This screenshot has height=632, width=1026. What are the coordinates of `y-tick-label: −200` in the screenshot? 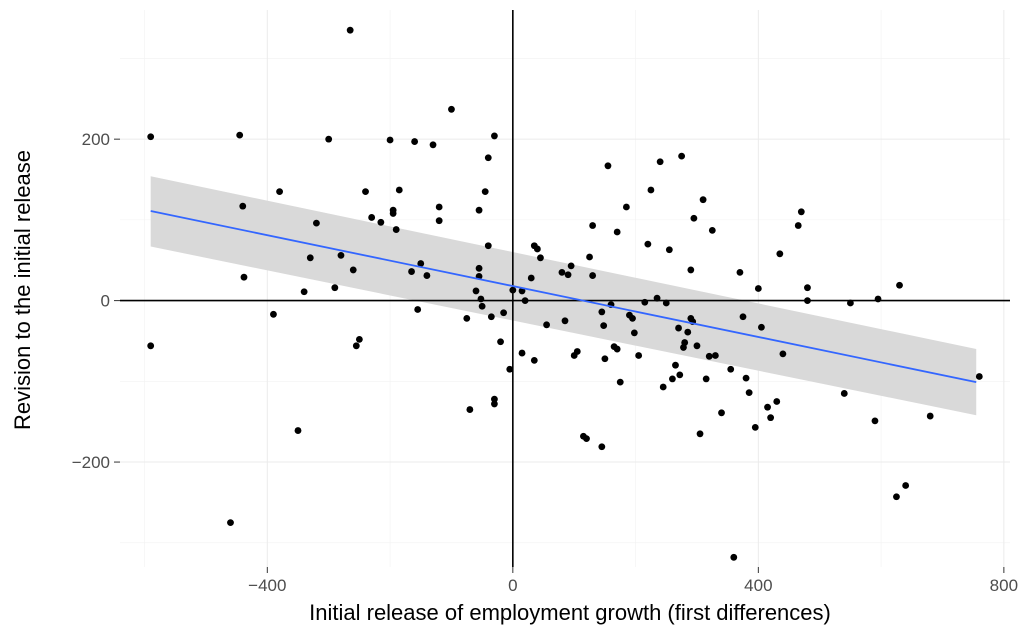 It's located at (91, 462).